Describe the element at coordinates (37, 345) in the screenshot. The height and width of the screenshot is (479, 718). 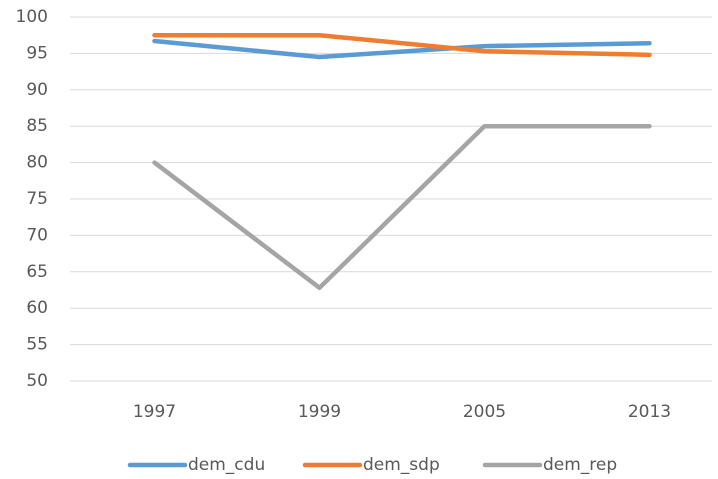
I see `y-tick-label: 55` at that location.